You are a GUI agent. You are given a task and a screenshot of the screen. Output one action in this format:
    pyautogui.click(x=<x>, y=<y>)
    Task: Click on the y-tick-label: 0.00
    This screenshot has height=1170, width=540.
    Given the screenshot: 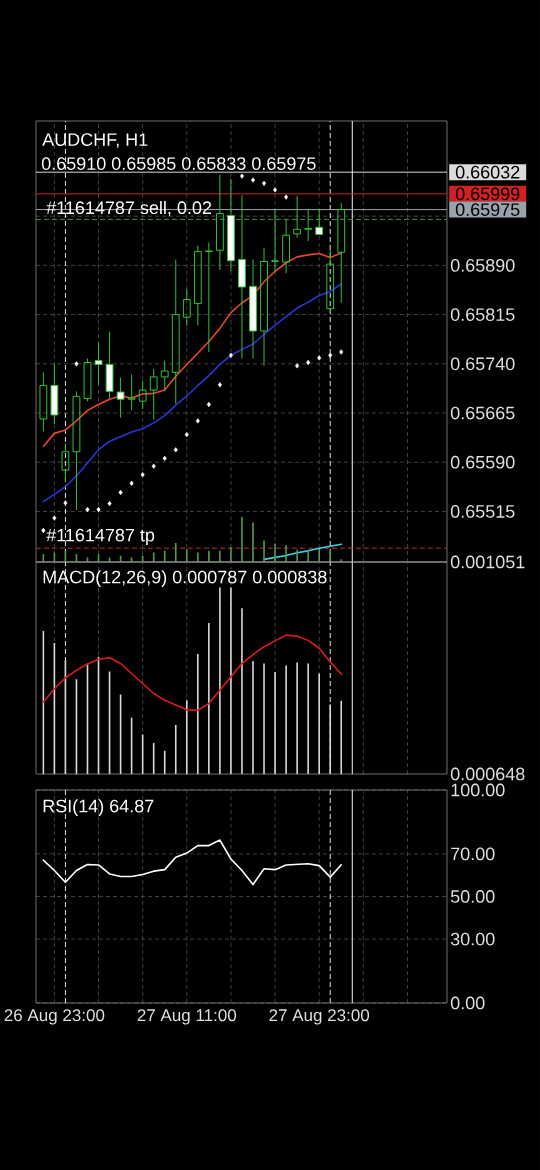 What is the action you would take?
    pyautogui.click(x=467, y=1003)
    